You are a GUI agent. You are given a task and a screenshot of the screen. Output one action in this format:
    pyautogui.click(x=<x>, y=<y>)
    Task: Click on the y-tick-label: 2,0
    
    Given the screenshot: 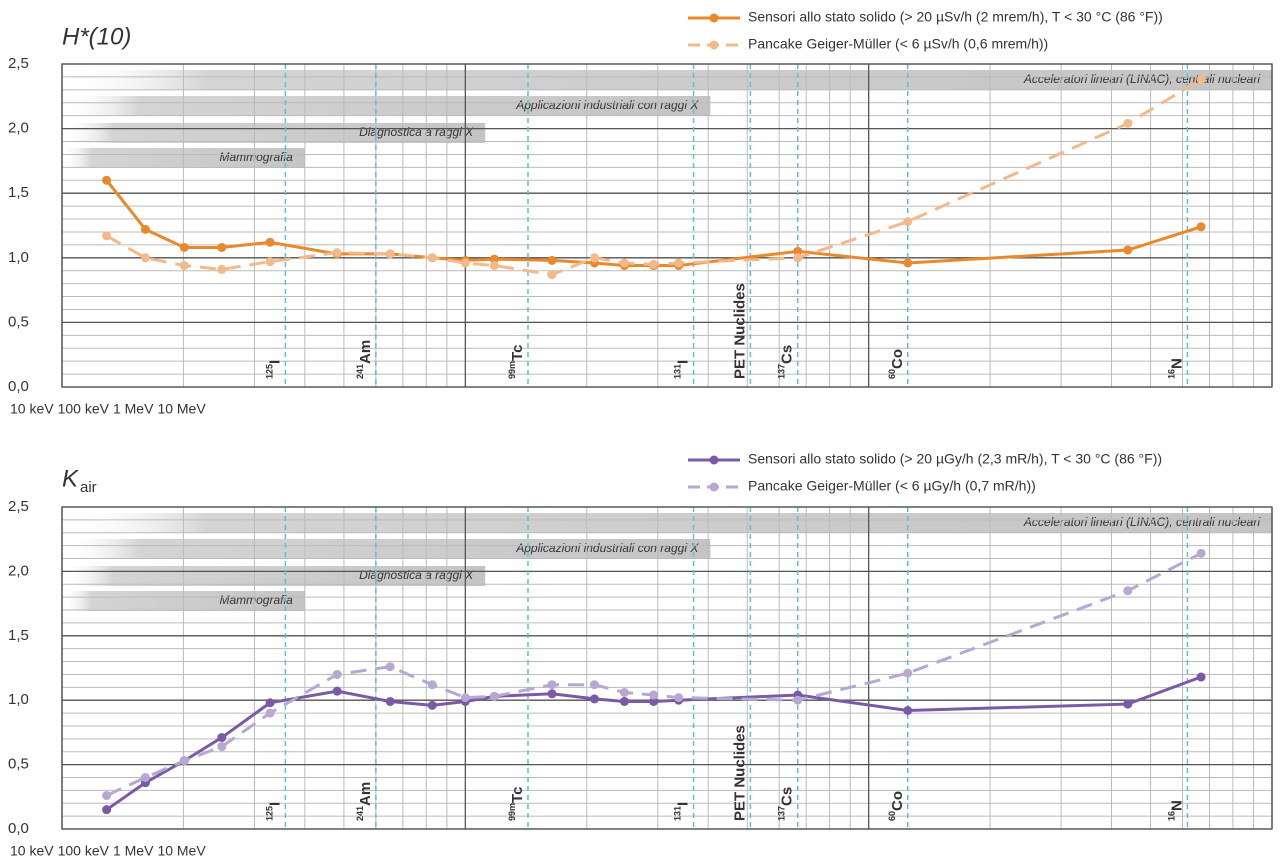 What is the action you would take?
    pyautogui.click(x=18, y=128)
    